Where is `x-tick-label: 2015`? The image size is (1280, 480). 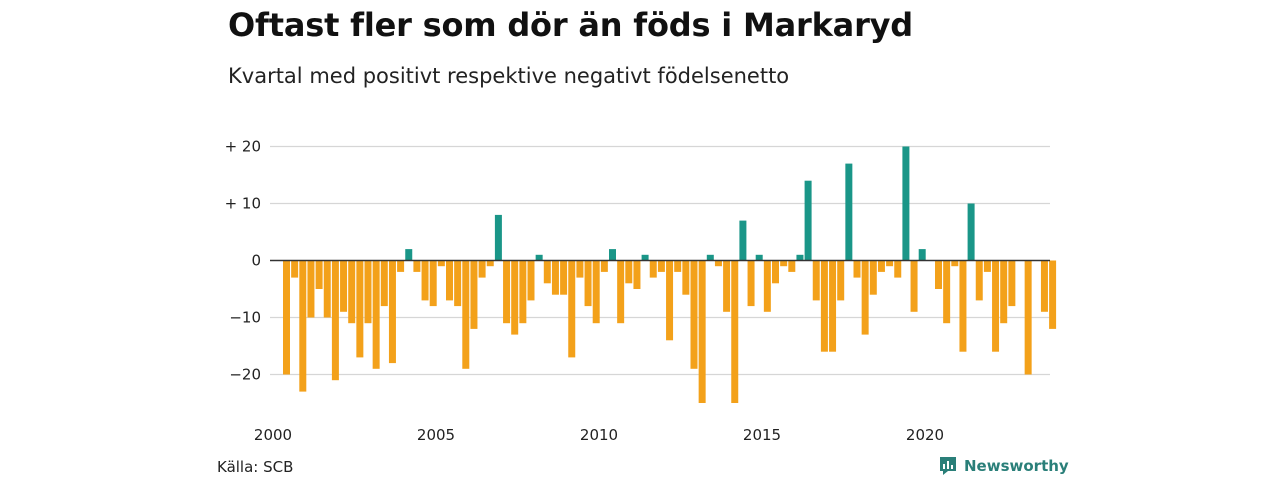
x-tick-label: 2015 is located at coordinates (762, 435).